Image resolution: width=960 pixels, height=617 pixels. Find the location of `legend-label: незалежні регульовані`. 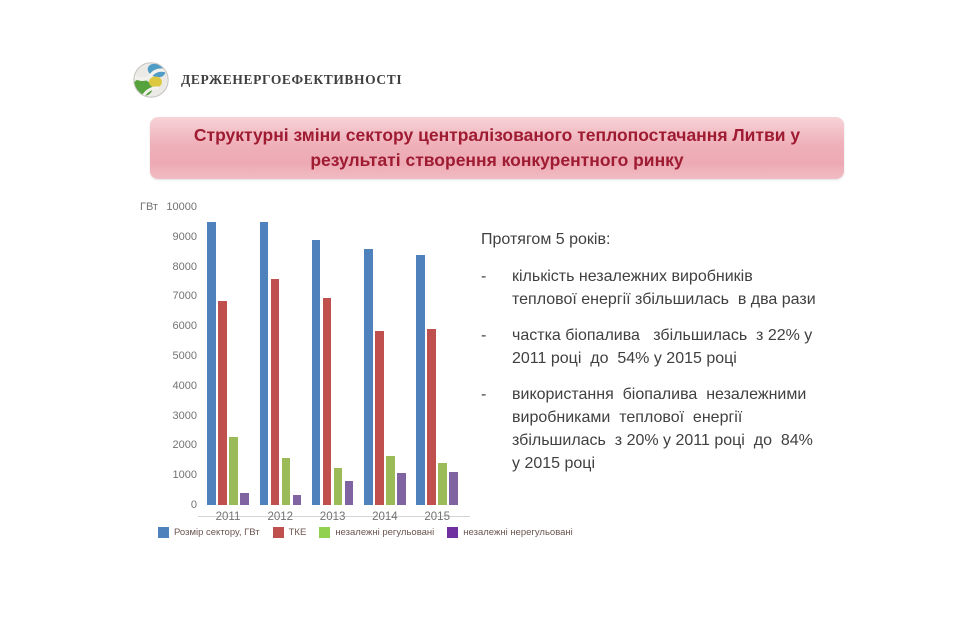

legend-label: незалежні регульовані is located at coordinates (385, 532).